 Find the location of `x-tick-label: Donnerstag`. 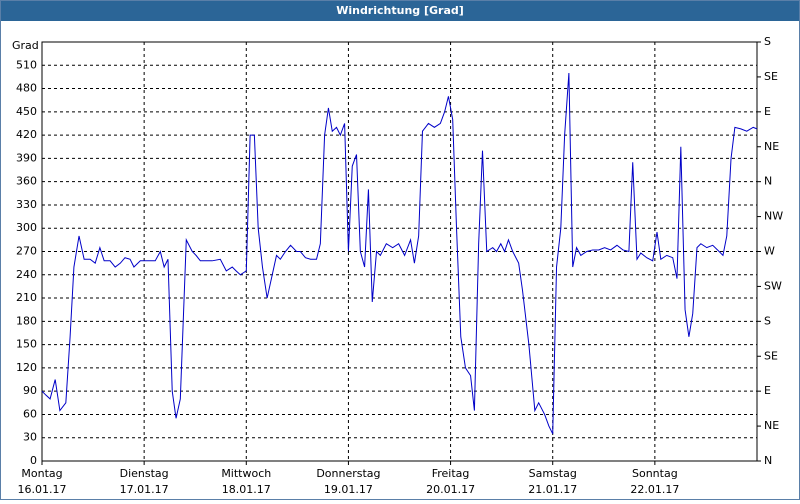

x-tick-label: Donnerstag is located at coordinates (348, 473).